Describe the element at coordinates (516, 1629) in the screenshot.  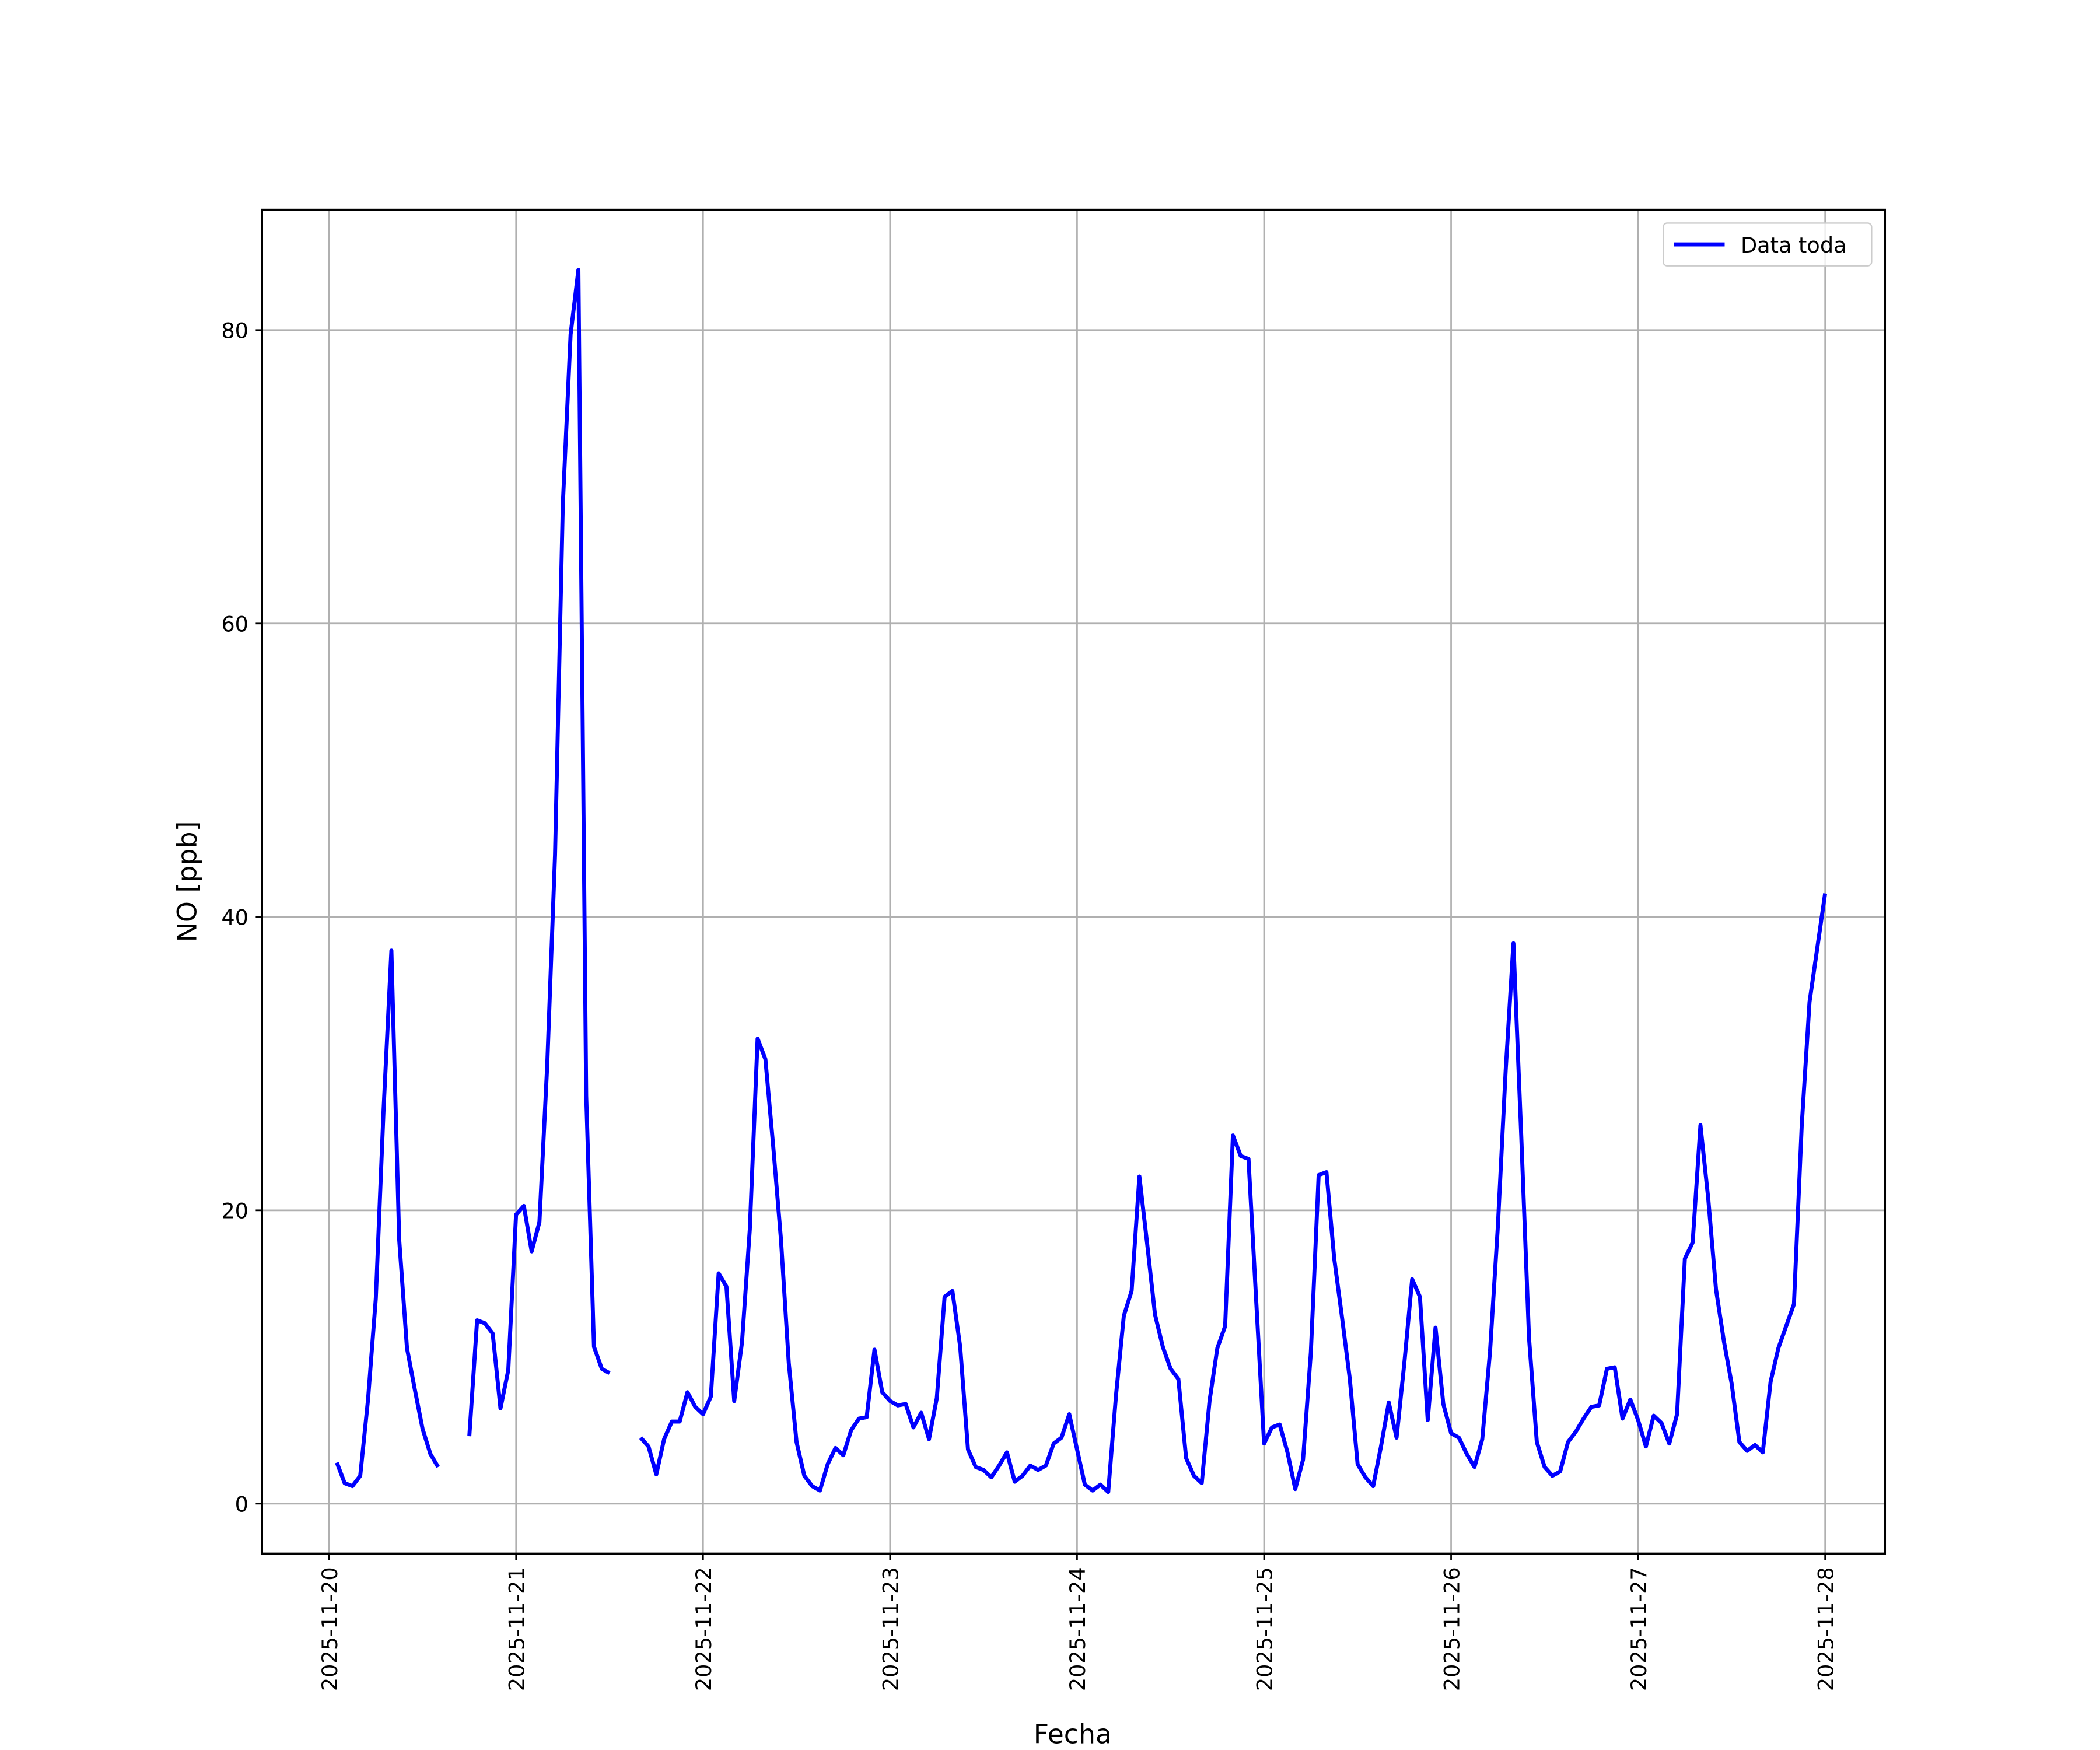
I see `x-tick-label: 2025-11-21` at that location.